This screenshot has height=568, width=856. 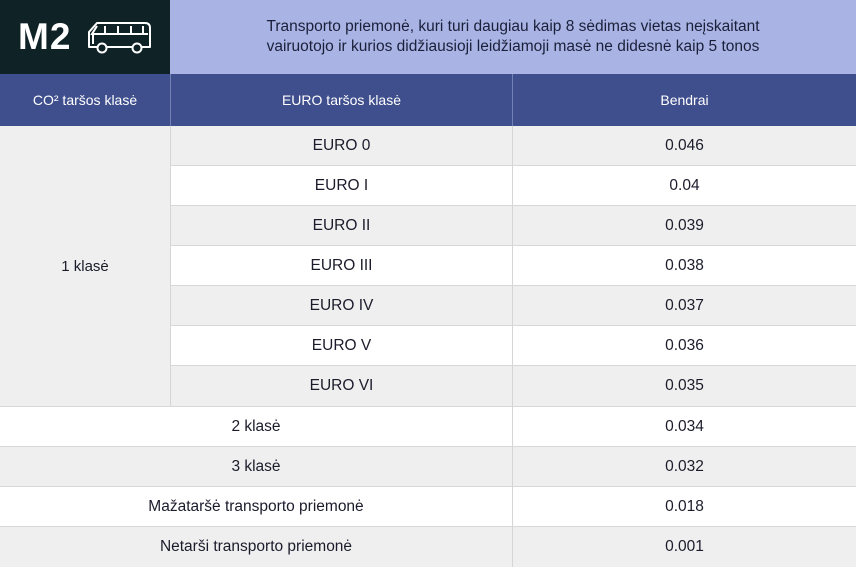 I want to click on total-value-cell: 0.039, so click(x=684, y=225).